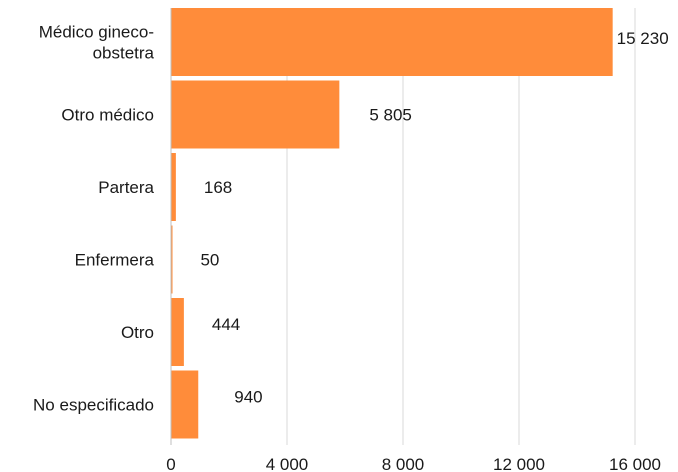  What do you see at coordinates (643, 38) in the screenshot?
I see `data-label: 15 230` at bounding box center [643, 38].